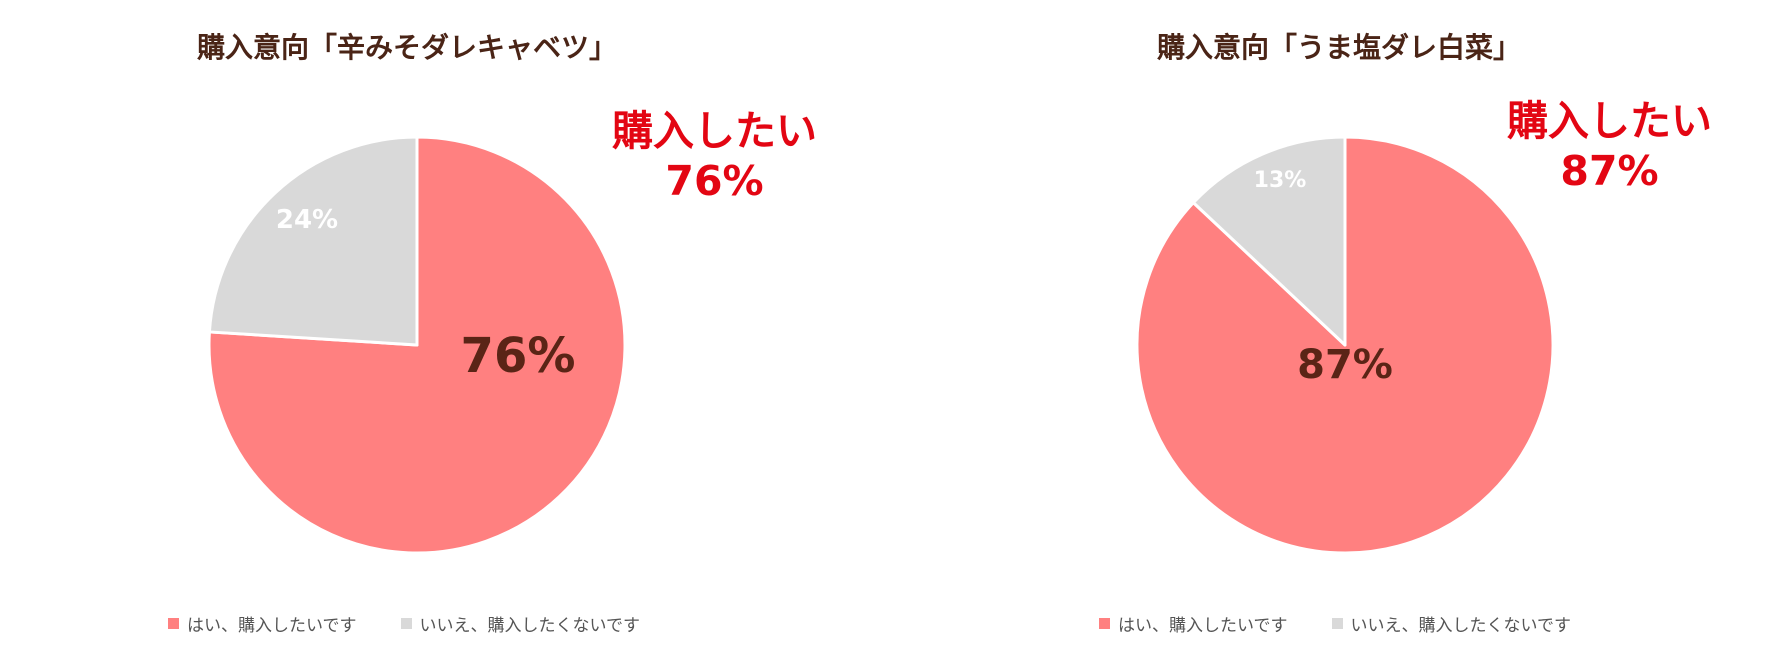 This screenshot has width=1765, height=660. Describe the element at coordinates (1609, 146) in the screenshot. I see `callout-text: 購入したい 87%` at that location.